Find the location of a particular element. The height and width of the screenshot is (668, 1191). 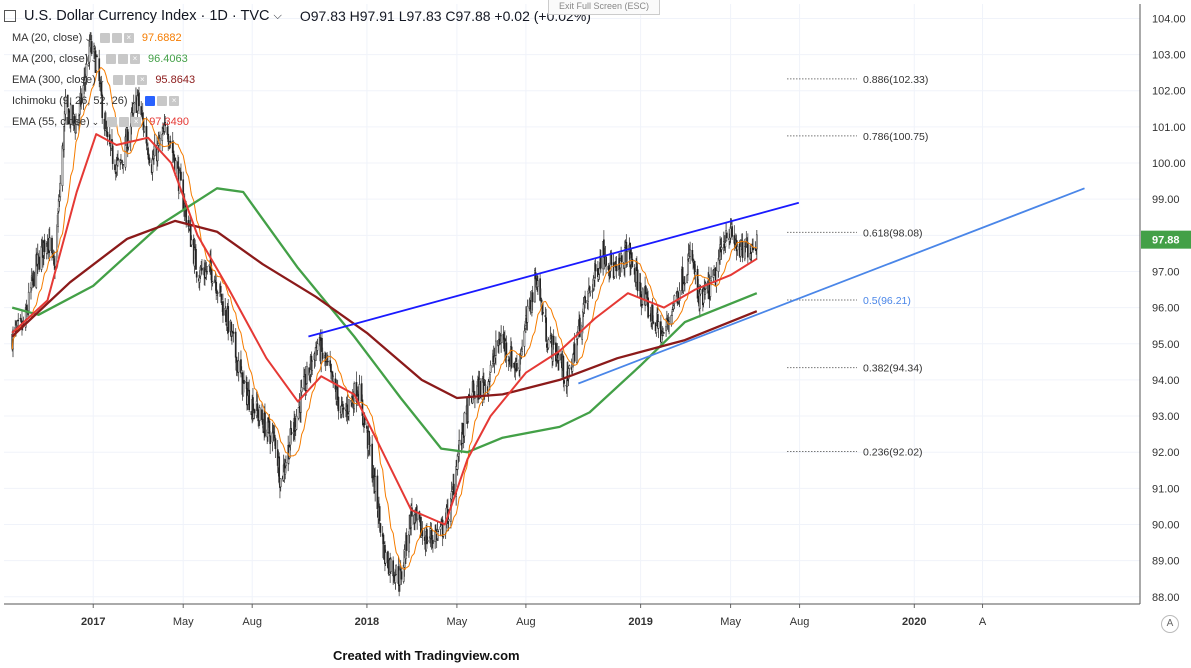

indicator-row: EMA (300, close) ⌄ × 95.8643 is located at coordinates (103, 80).